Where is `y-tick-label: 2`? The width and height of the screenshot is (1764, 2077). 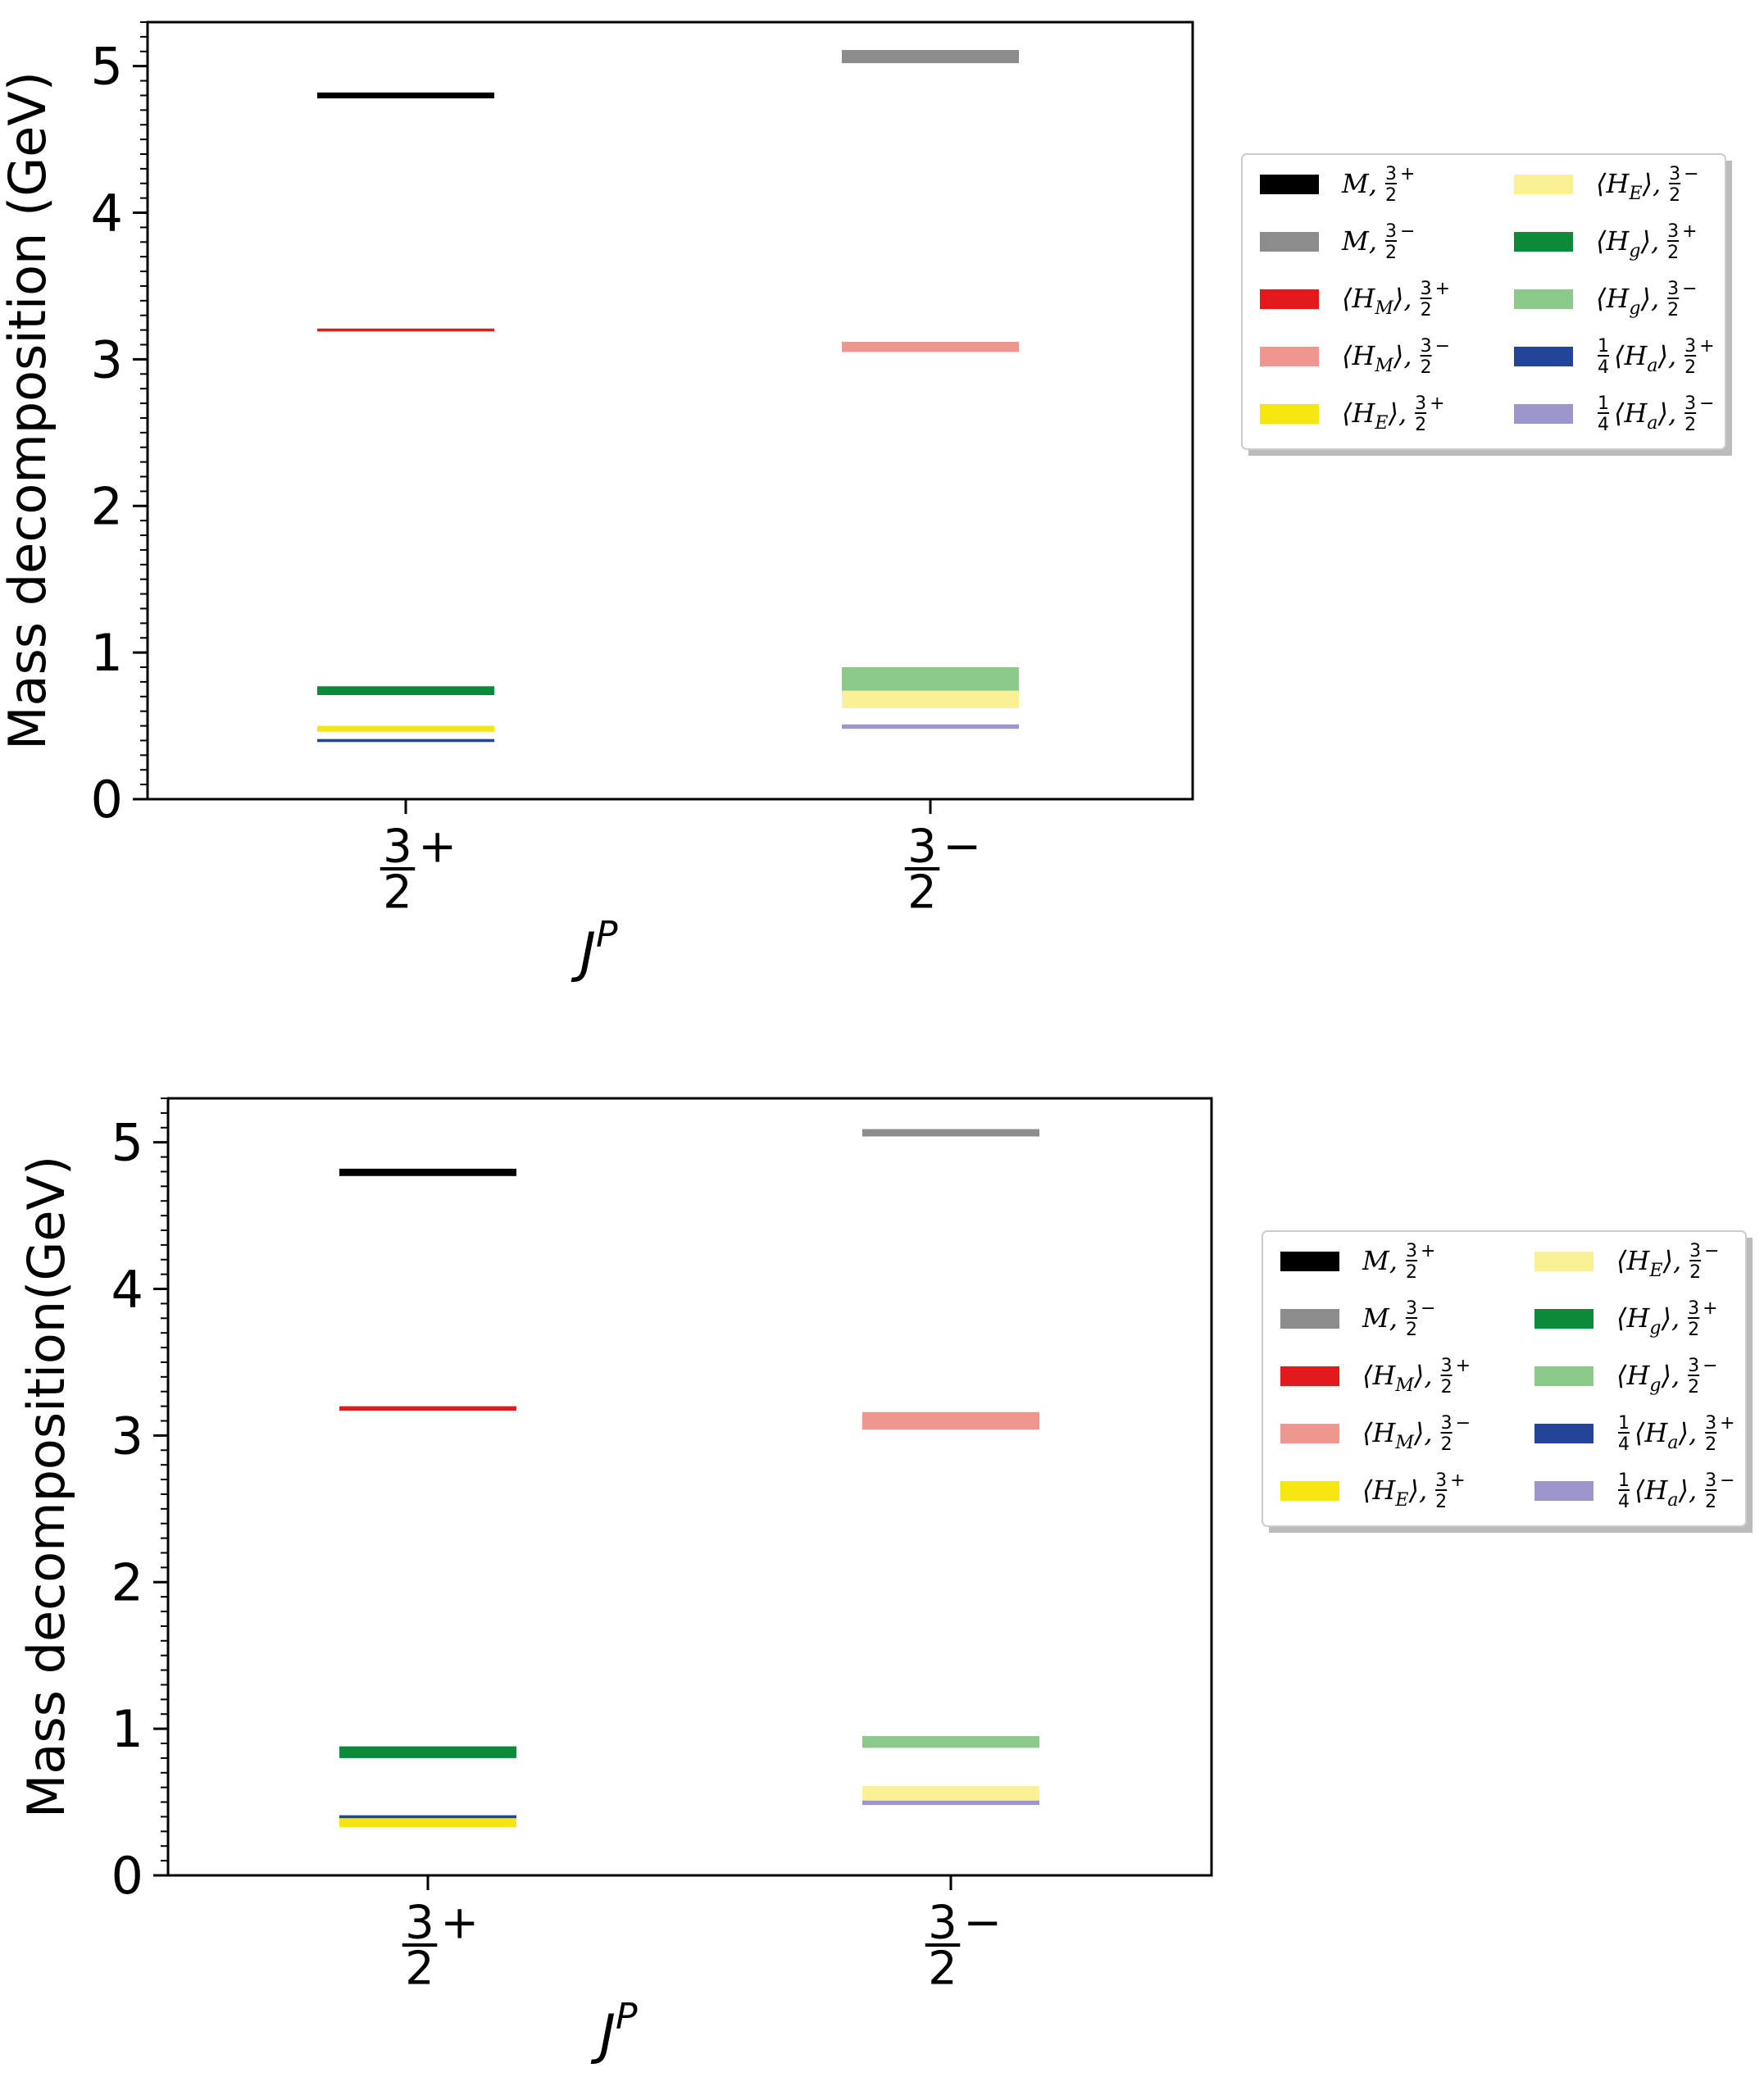 y-tick-label: 2 is located at coordinates (127, 1582).